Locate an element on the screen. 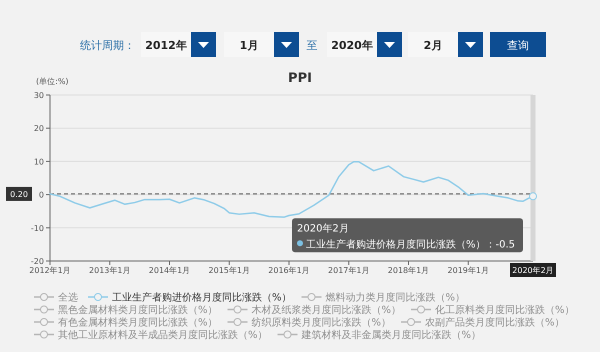 The width and height of the screenshot is (600, 352). text: 化工原料类月度同比涨跌（%） is located at coordinates (505, 310).